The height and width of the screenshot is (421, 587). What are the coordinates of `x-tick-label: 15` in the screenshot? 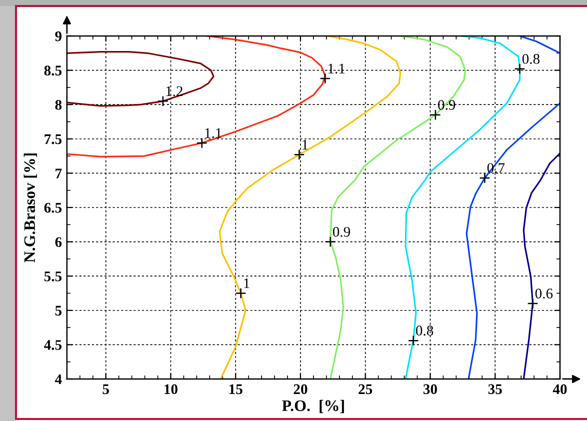 It's located at (235, 389).